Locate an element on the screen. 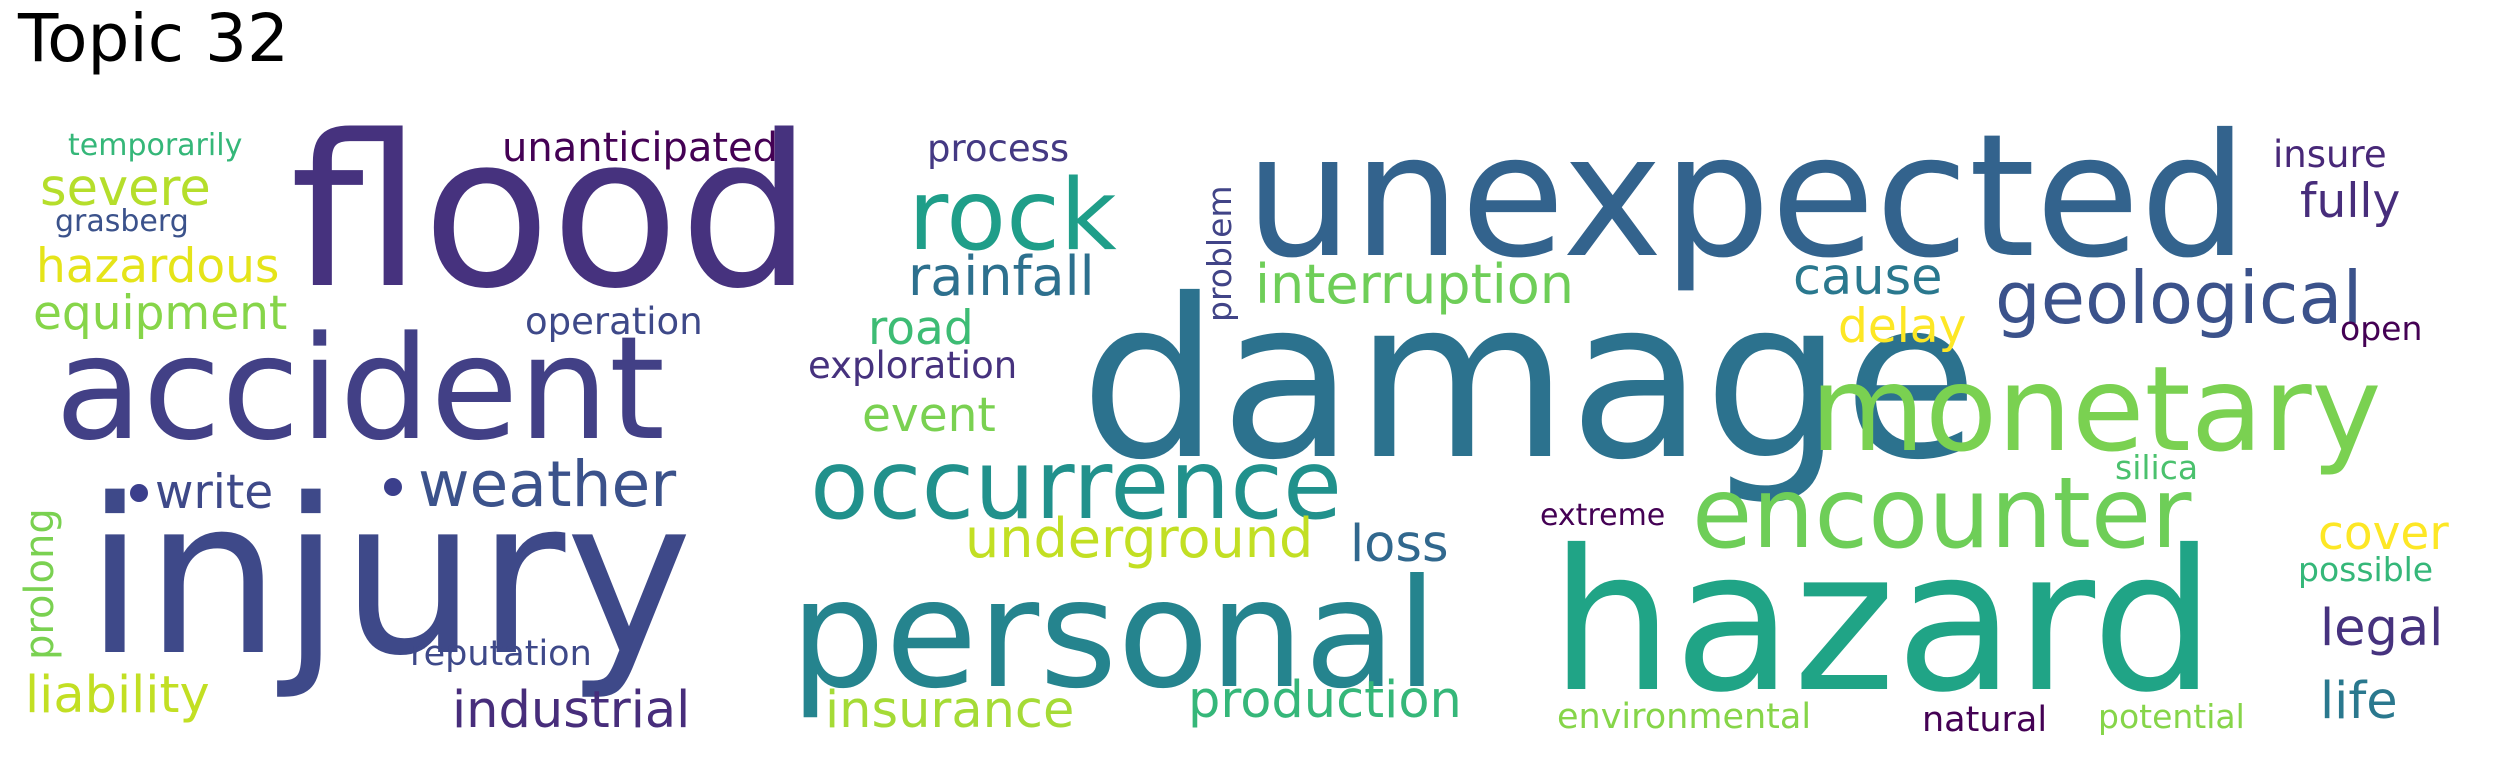 The image size is (2504, 764). word-insurance: insurance is located at coordinates (950, 710).